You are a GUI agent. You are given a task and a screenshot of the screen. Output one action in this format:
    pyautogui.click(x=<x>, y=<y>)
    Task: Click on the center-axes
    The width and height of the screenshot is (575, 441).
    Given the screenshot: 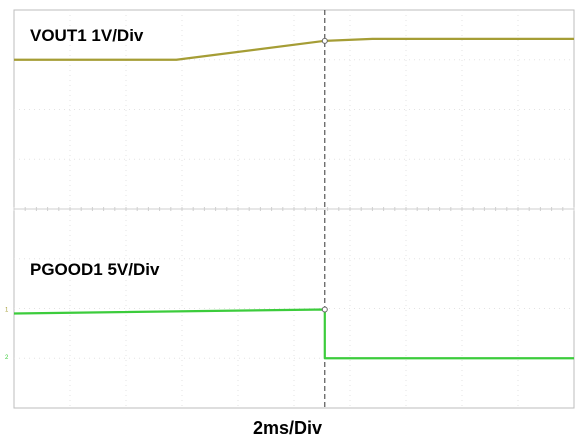 What is the action you would take?
    pyautogui.click(x=294, y=209)
    